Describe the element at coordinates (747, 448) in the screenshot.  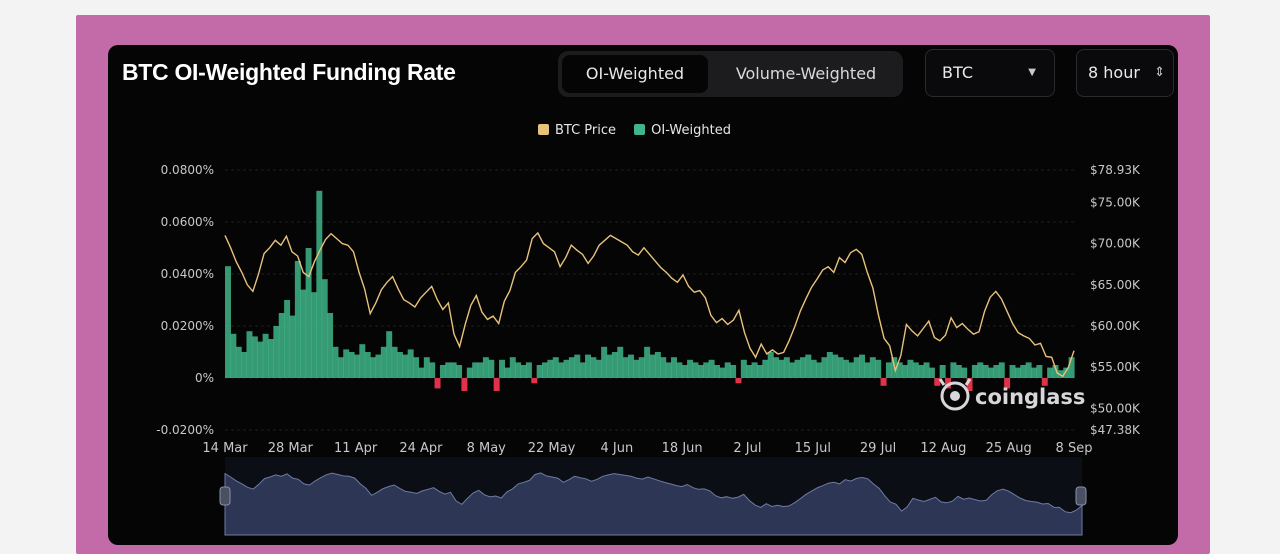
I see `x-tick-label: 2 Jul` at that location.